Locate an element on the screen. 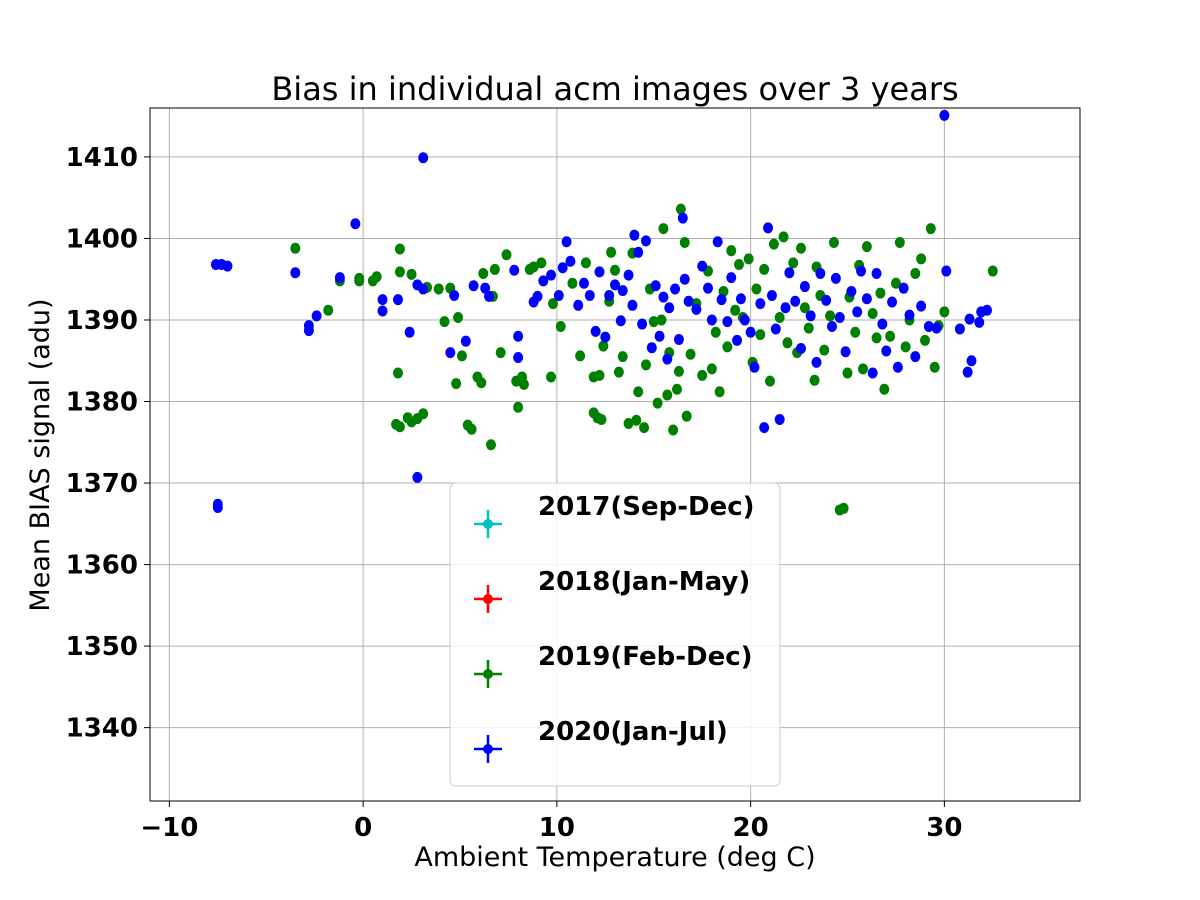  y-tick-label: 1370 is located at coordinates (102, 484).